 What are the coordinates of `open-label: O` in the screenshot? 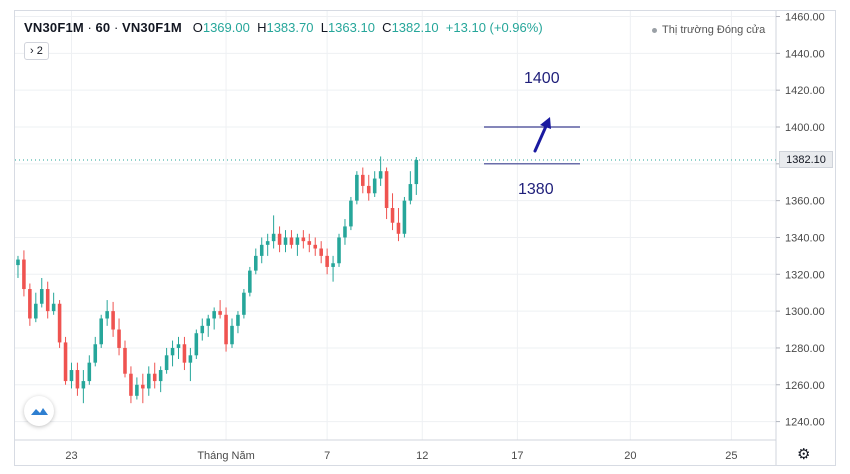 It's located at (197, 27).